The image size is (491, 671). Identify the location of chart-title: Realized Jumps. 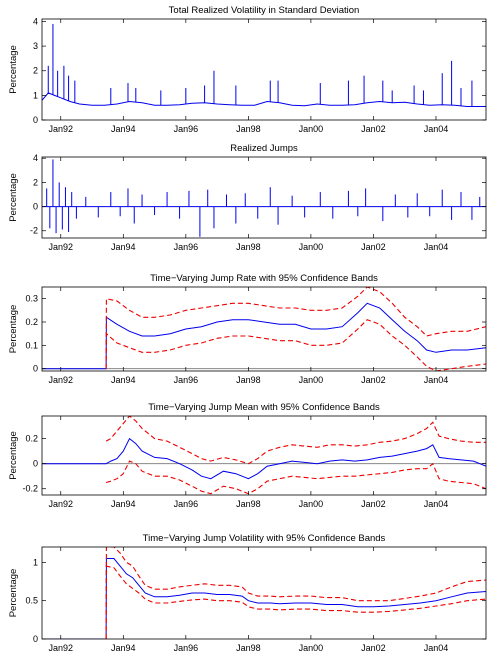
(264, 148).